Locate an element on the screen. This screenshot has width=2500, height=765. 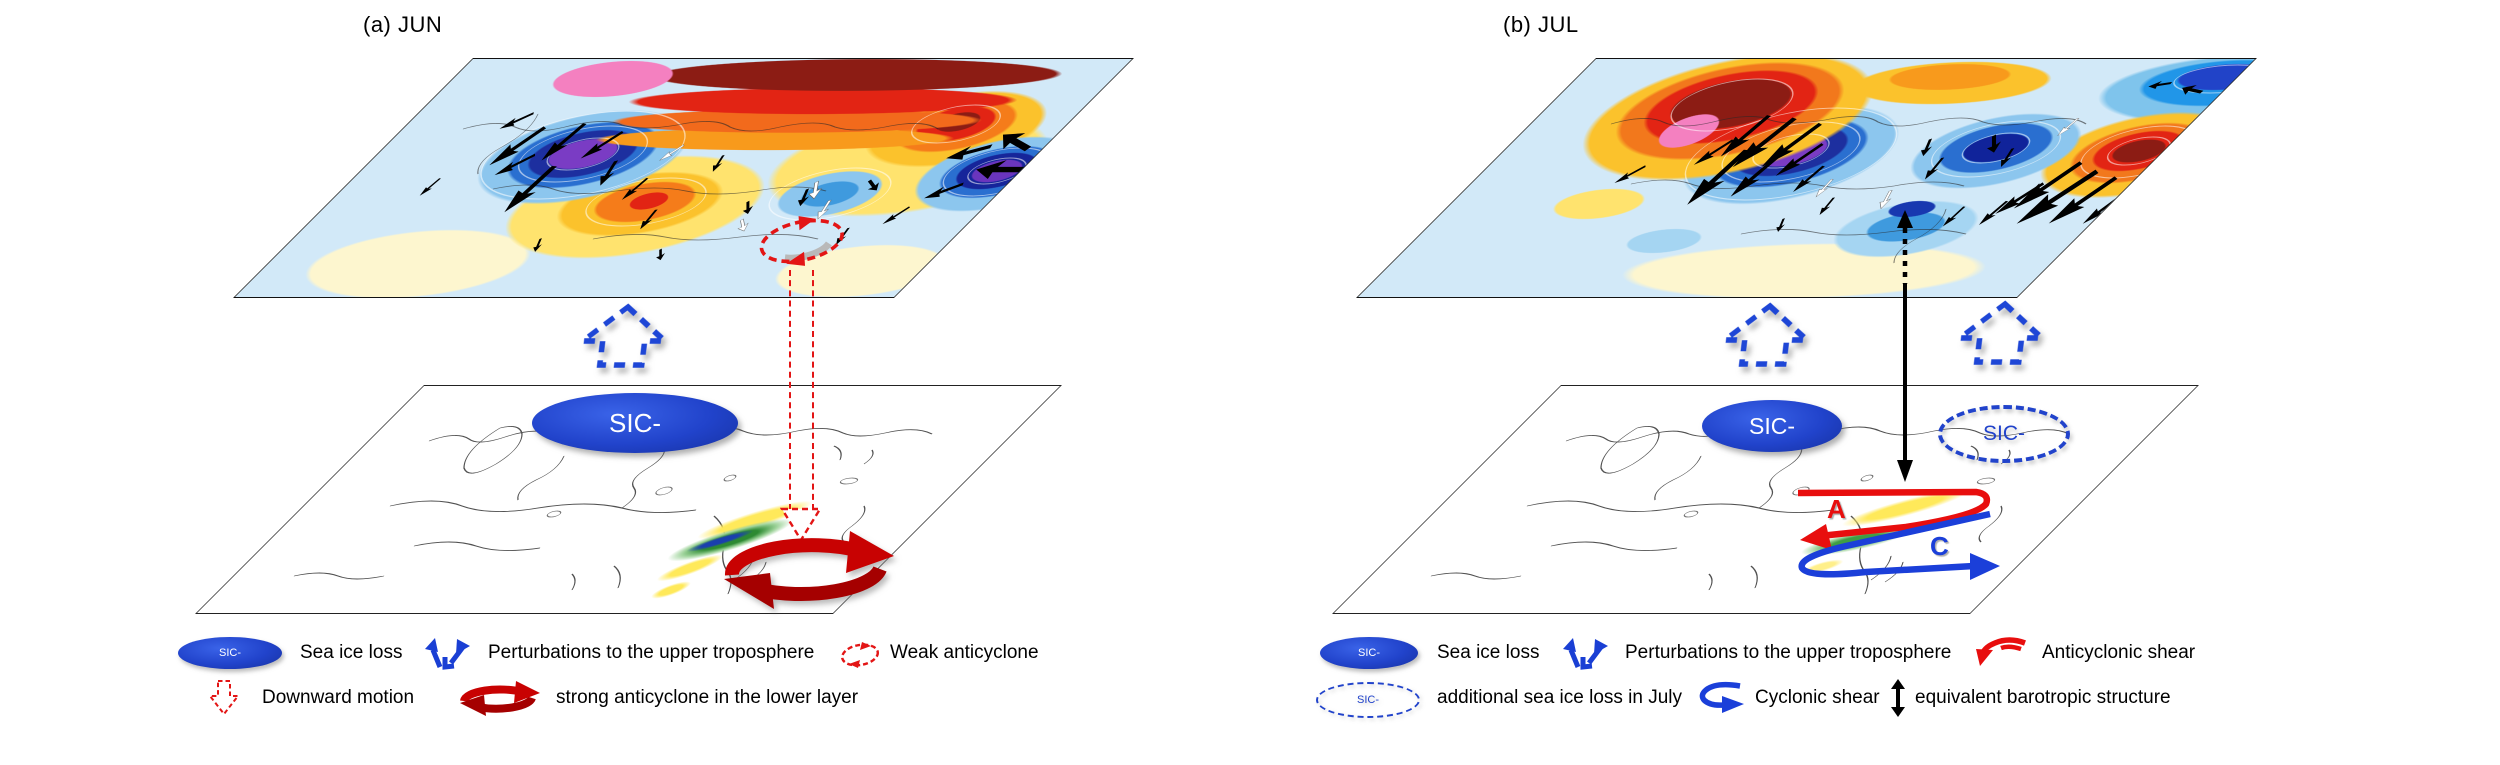
legend-downward-motion-icon is located at coordinates (224, 698).